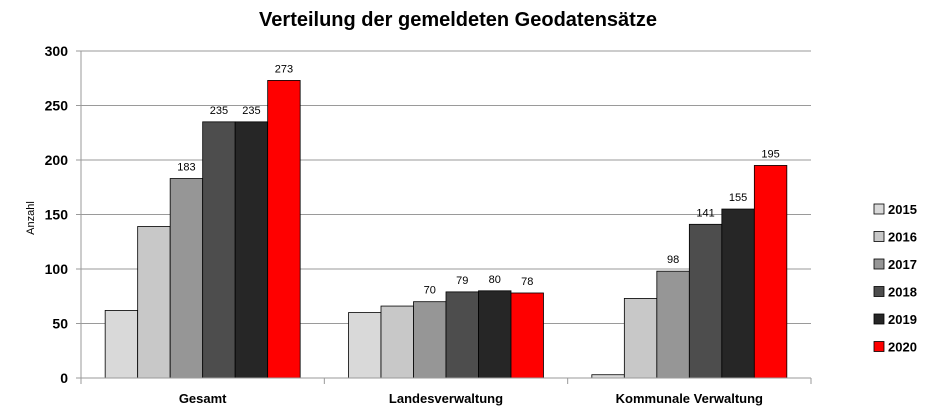 The height and width of the screenshot is (419, 933). I want to click on y-axis-label: Anzahl, so click(31, 218).